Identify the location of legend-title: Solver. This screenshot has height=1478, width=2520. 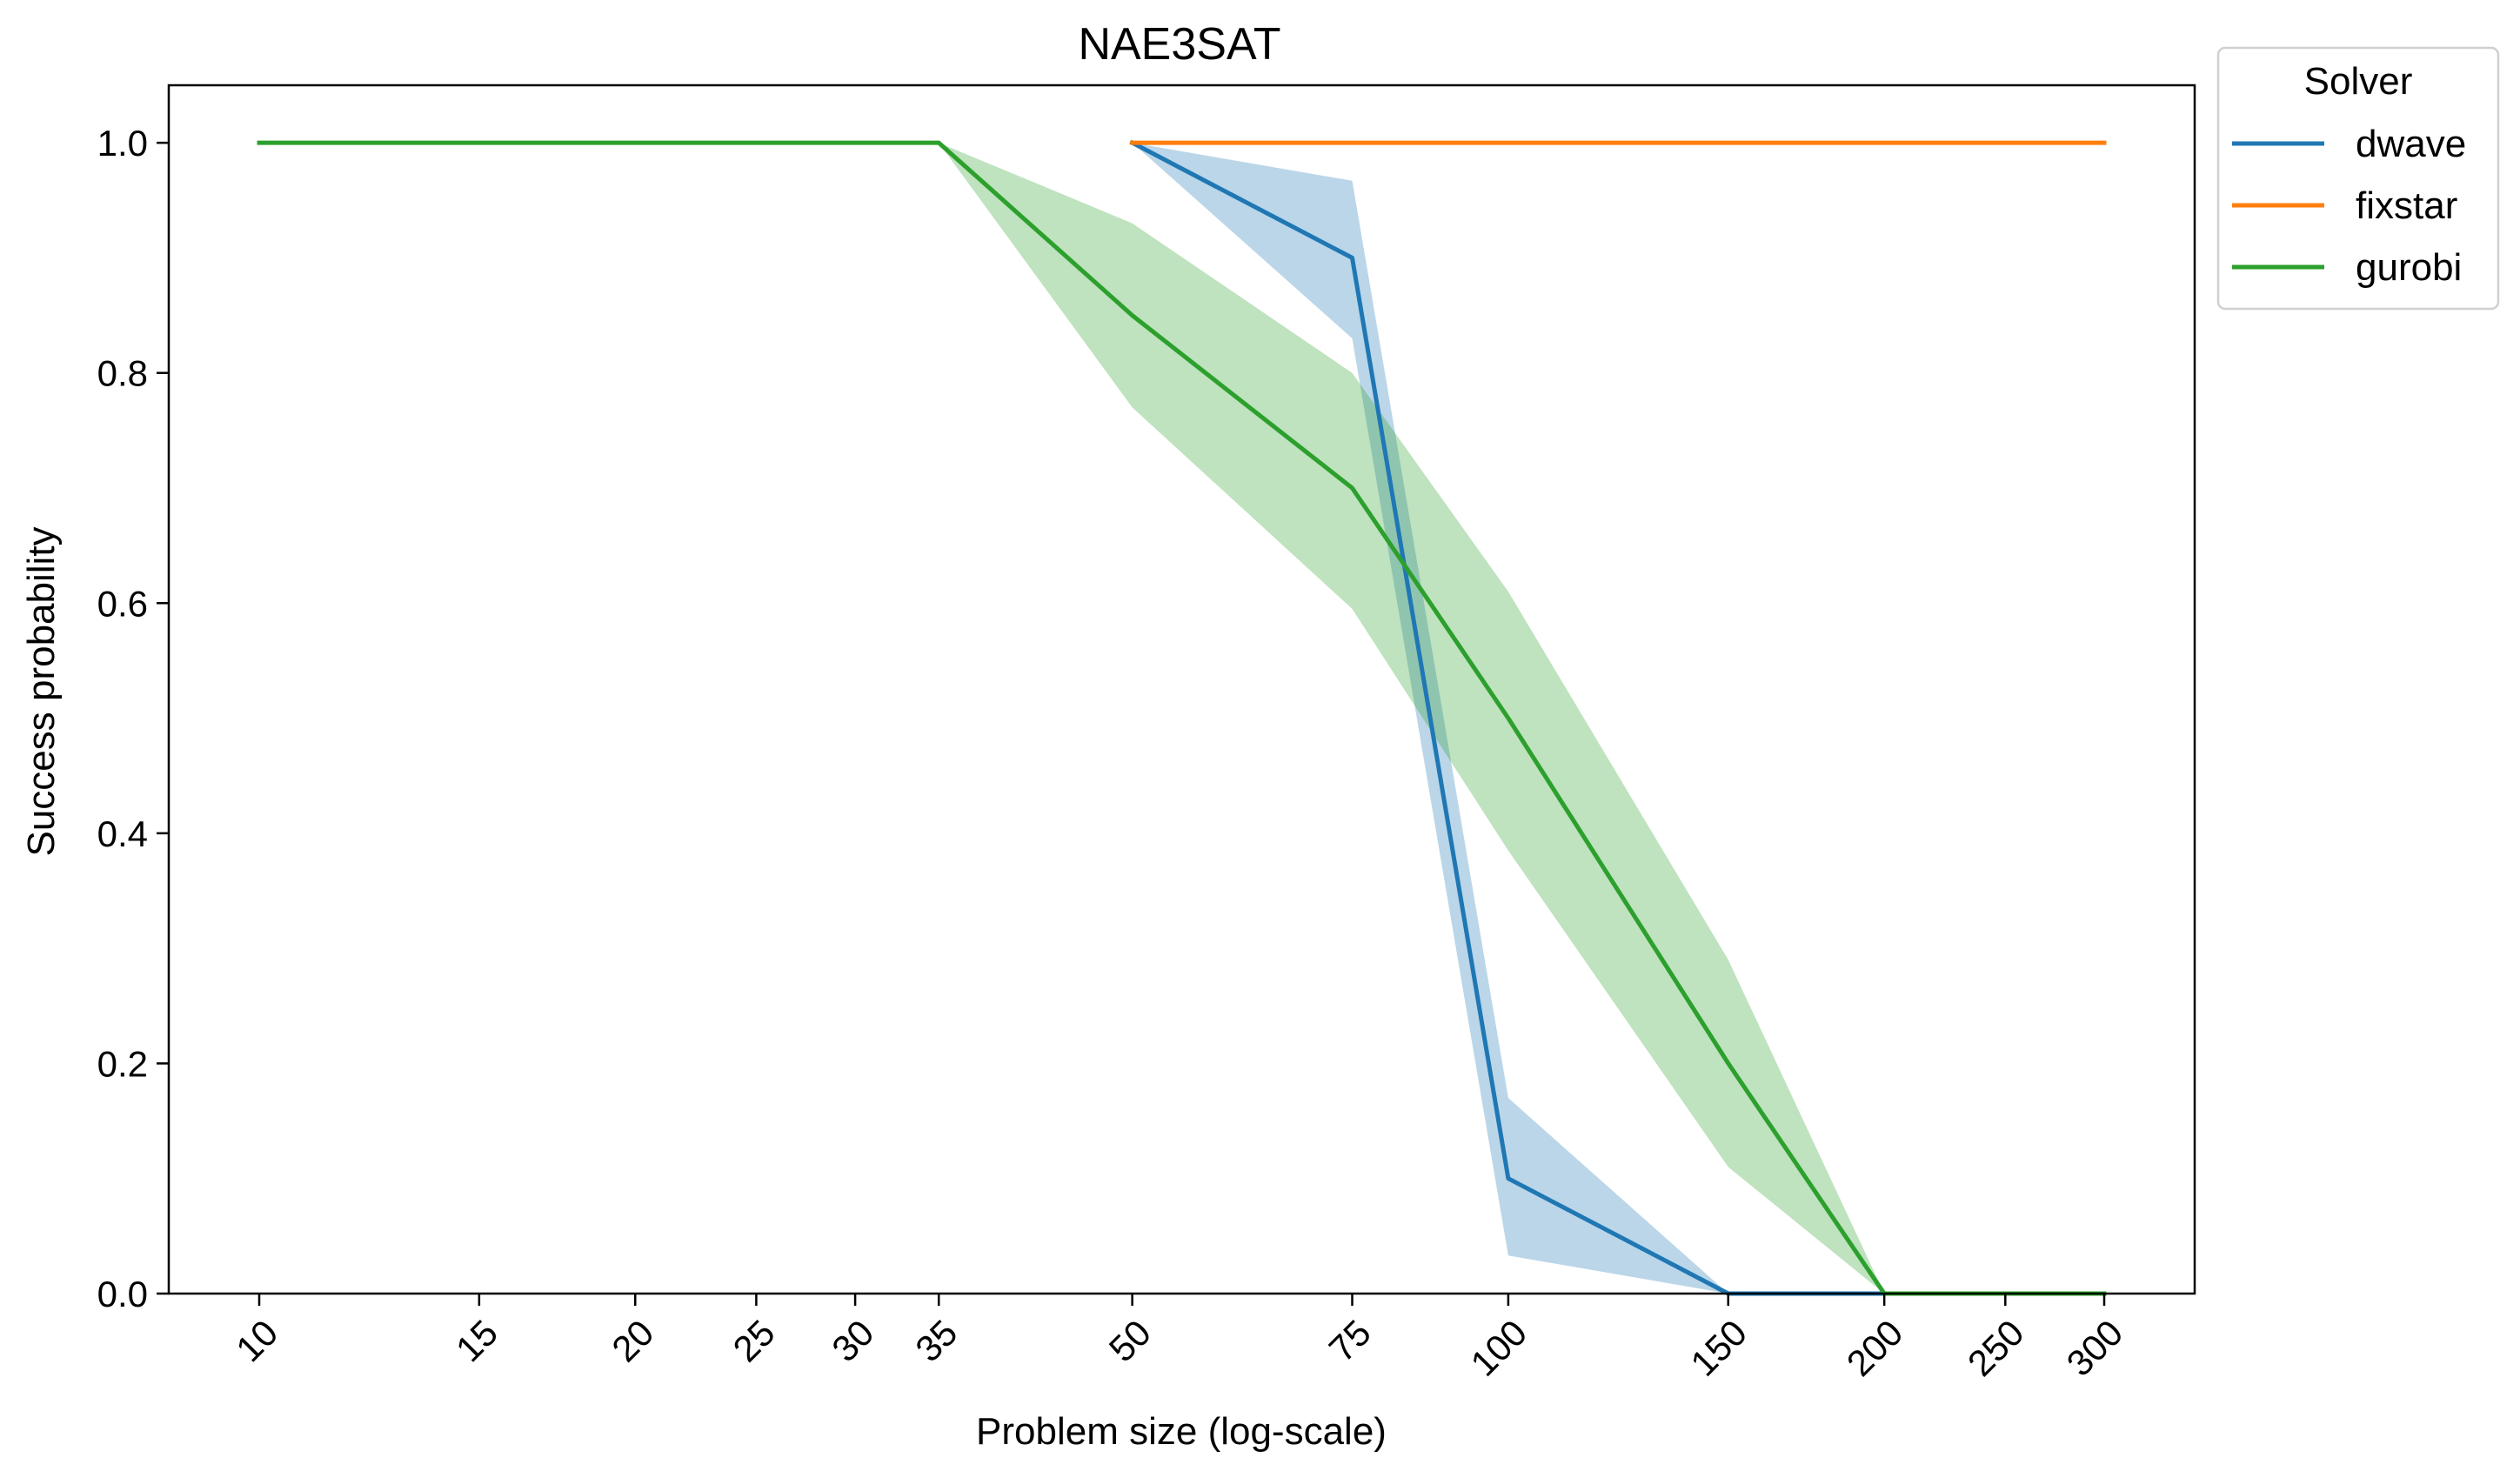
(2358, 81).